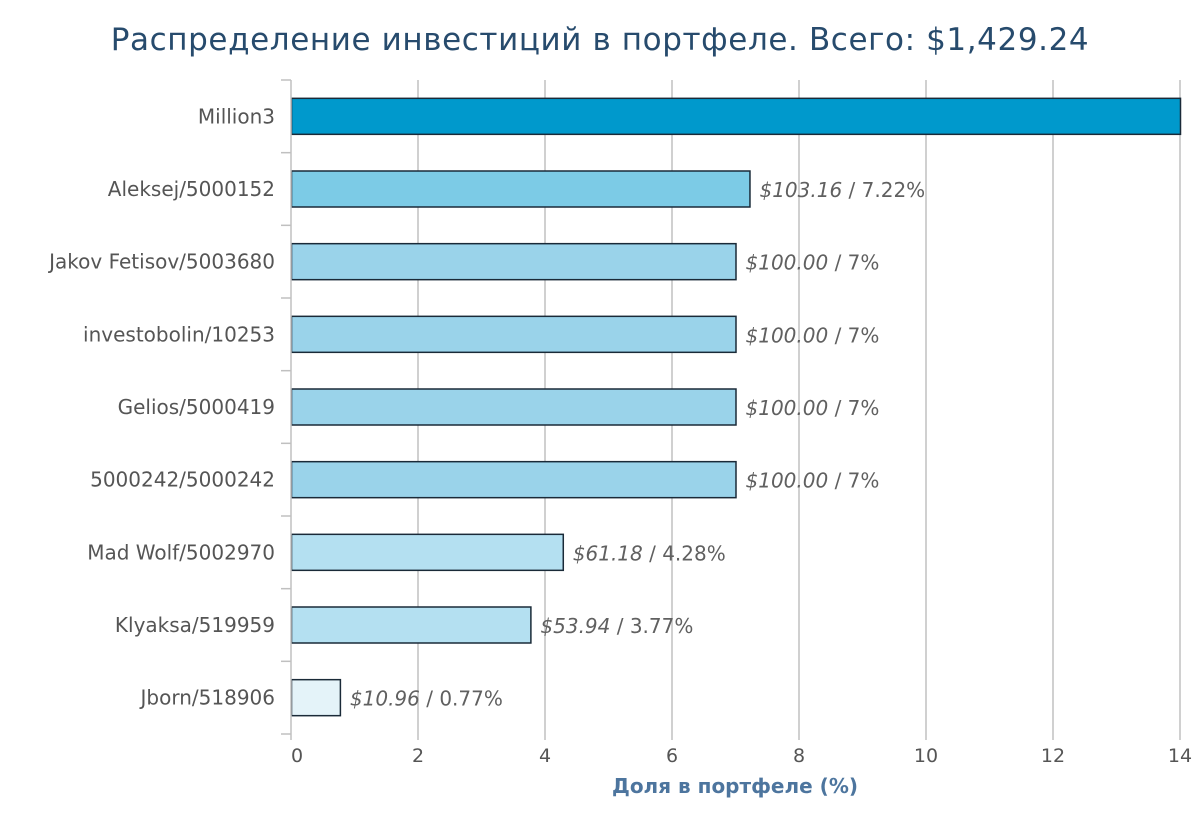 Image resolution: width=1200 pixels, height=830 pixels. I want to click on x-tick-label: 12, so click(1053, 756).